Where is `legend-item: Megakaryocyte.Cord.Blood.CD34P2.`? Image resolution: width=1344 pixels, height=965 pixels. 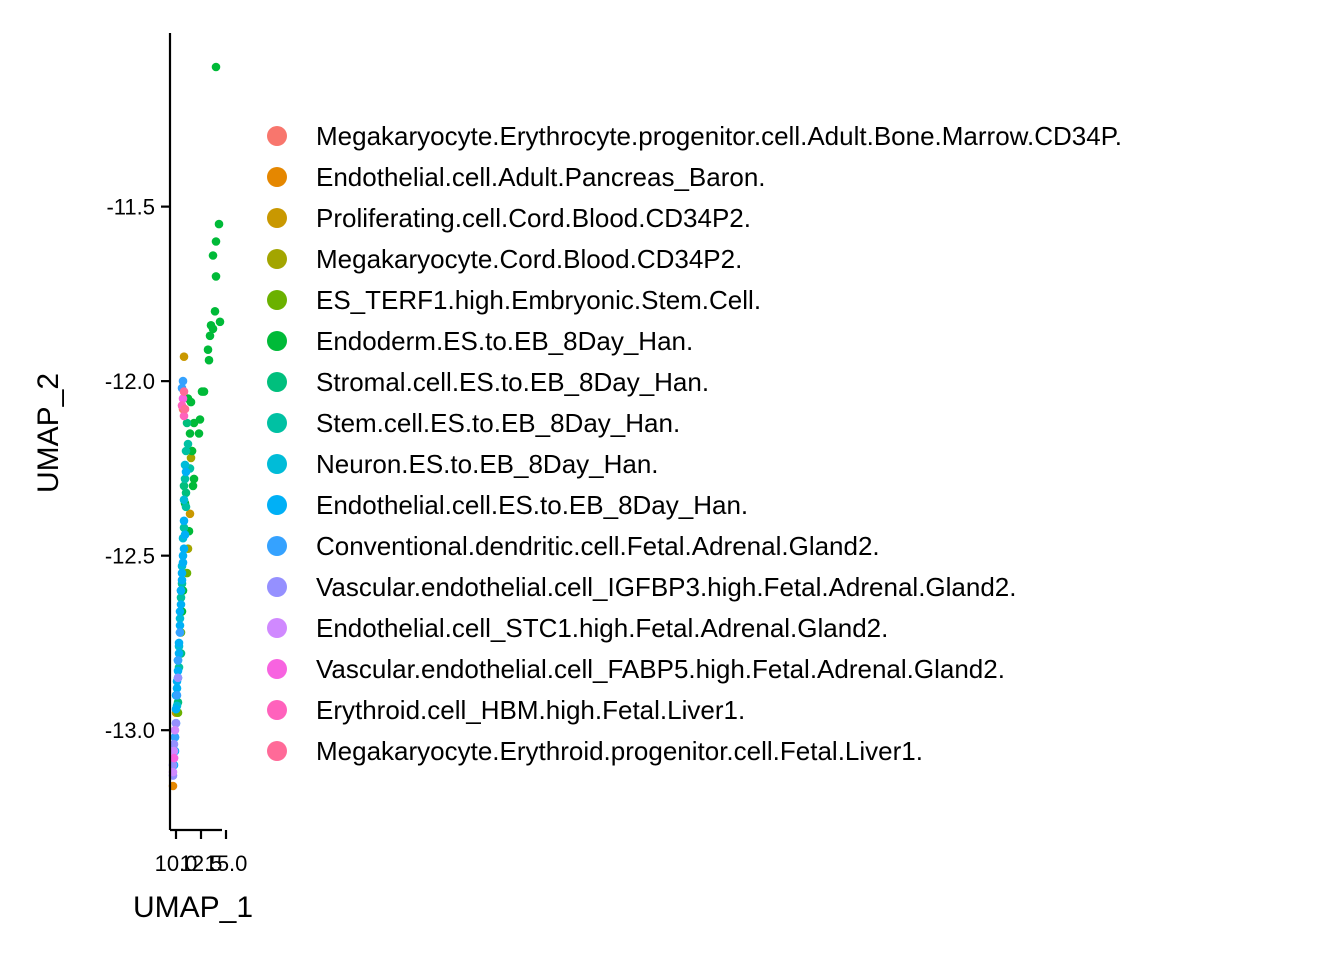
legend-item: Megakaryocyte.Cord.Blood.CD34P2. is located at coordinates (504, 259).